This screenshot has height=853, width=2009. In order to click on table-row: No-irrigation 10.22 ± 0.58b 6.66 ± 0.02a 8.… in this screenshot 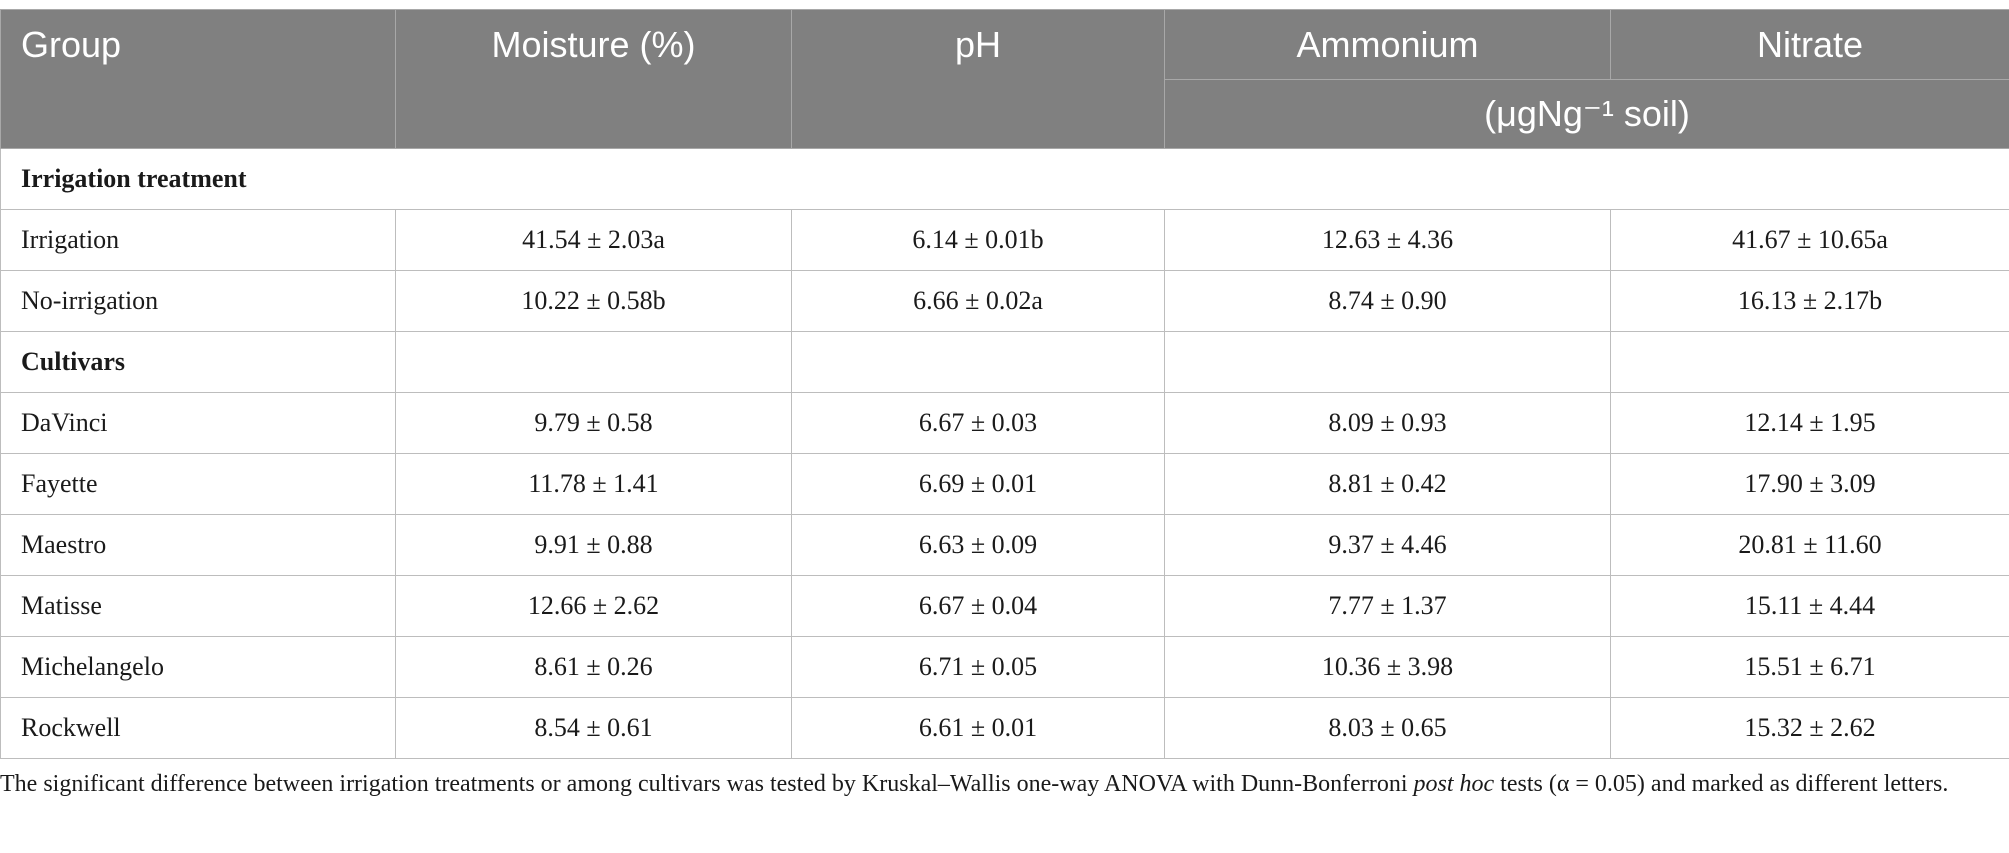, I will do `click(1004, 301)`.